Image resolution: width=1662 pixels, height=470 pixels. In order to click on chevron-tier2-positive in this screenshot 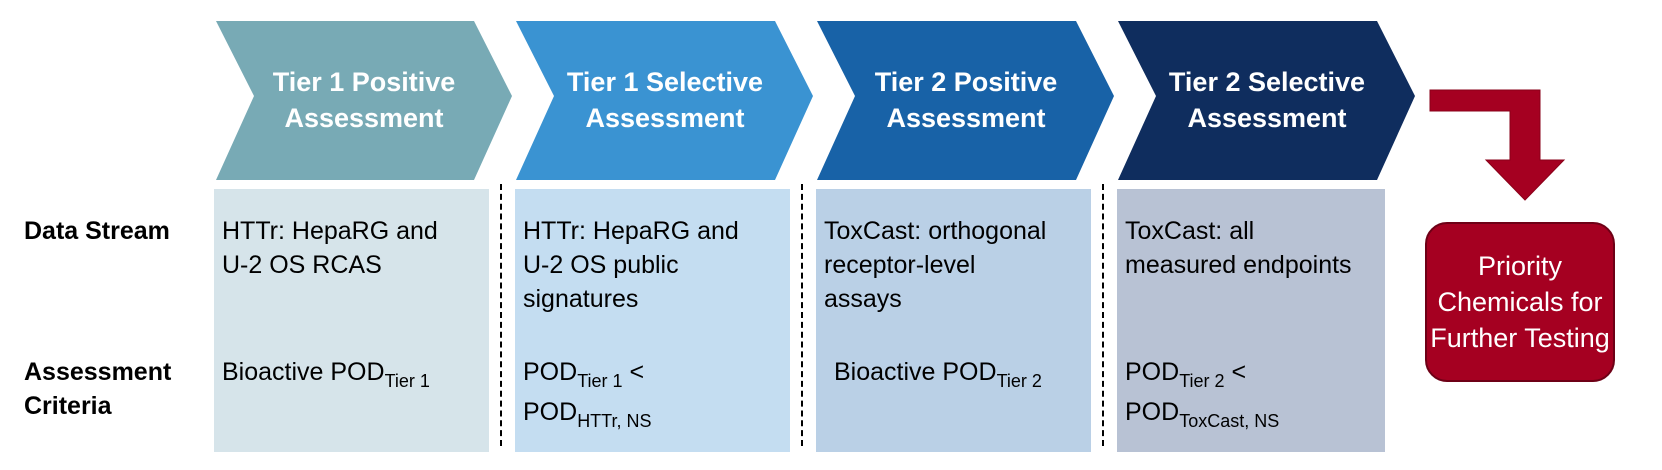, I will do `click(965, 100)`.